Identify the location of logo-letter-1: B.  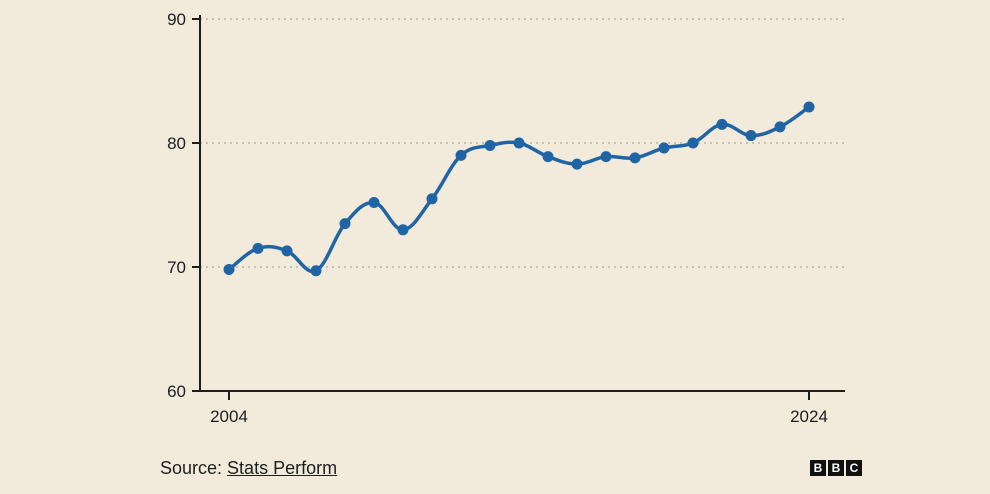
(818, 468).